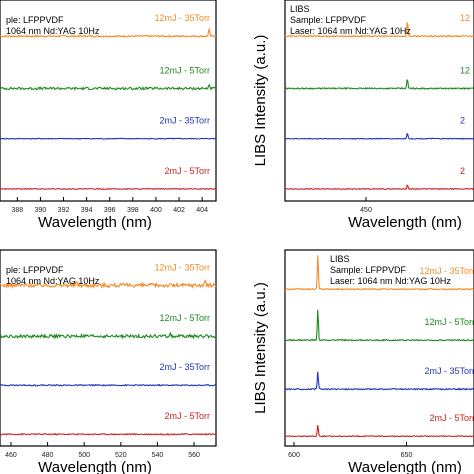  Describe the element at coordinates (110, 210) in the screenshot. I see `x-tick-label: 396` at that location.